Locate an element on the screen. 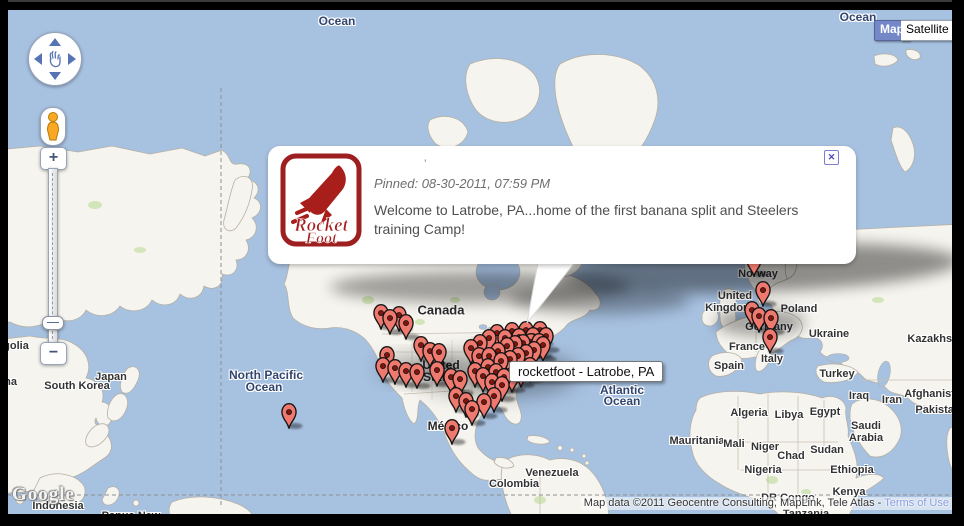  zoom-in-button: + is located at coordinates (53, 158).